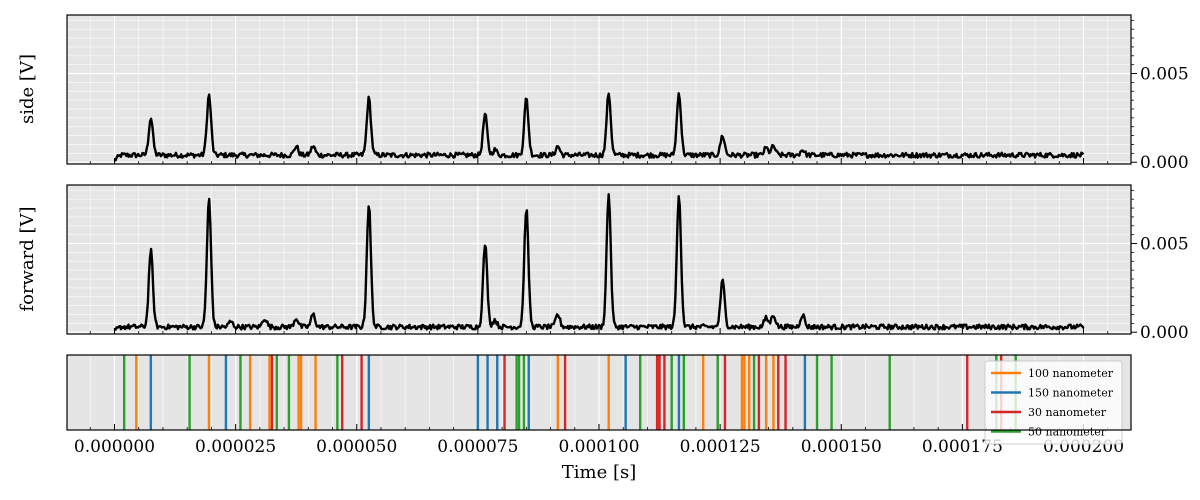 Image resolution: width=1200 pixels, height=500 pixels. What do you see at coordinates (599, 392) in the screenshot?
I see `axes-frame` at bounding box center [599, 392].